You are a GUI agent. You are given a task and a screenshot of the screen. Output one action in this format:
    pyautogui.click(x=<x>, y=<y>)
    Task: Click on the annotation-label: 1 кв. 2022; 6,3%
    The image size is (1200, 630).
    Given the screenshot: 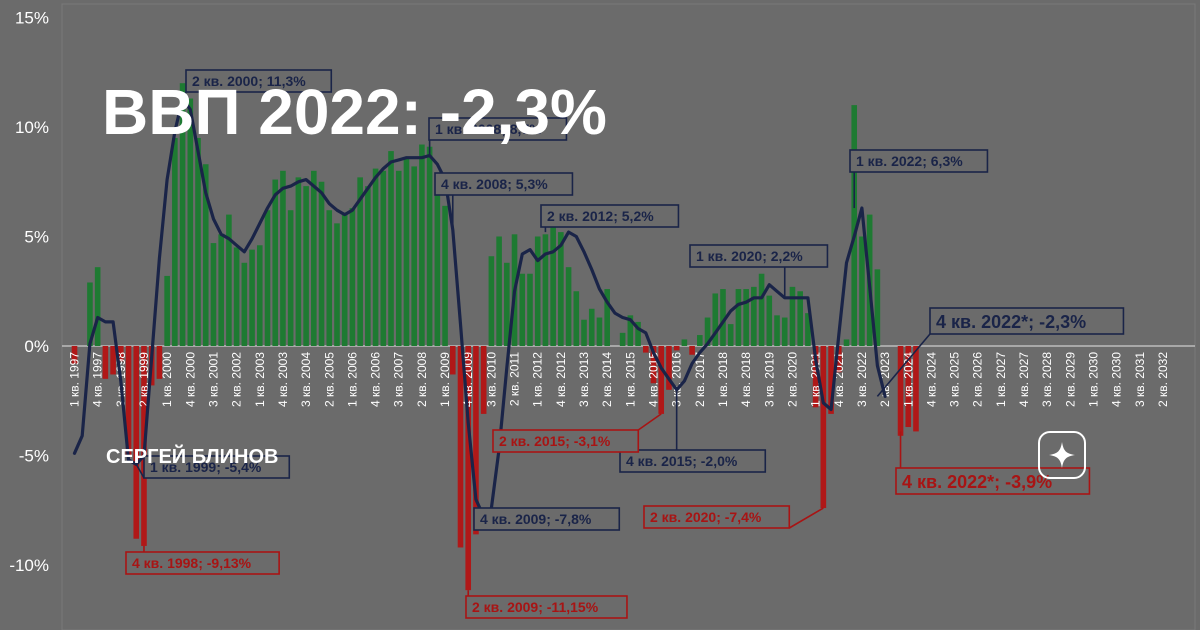 What is the action you would take?
    pyautogui.click(x=909, y=161)
    